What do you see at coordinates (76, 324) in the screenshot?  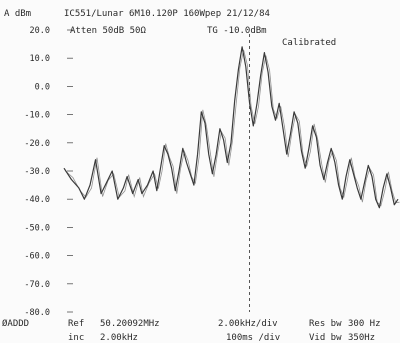 I see `ref-label: Ref` at bounding box center [76, 324].